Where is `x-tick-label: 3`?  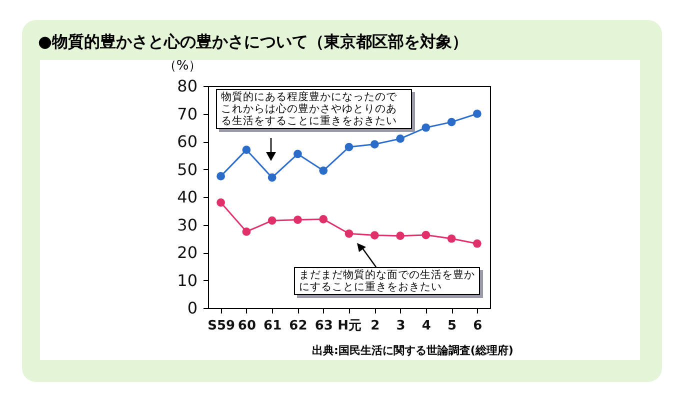
x-tick-label: 3 is located at coordinates (401, 326).